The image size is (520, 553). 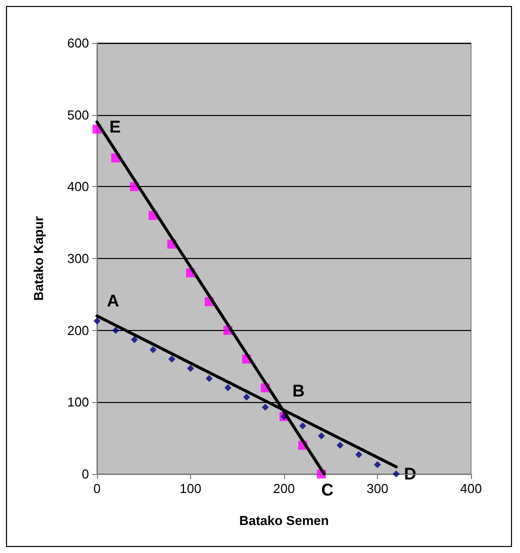 I want to click on x-tick-label: 0, so click(x=97, y=488).